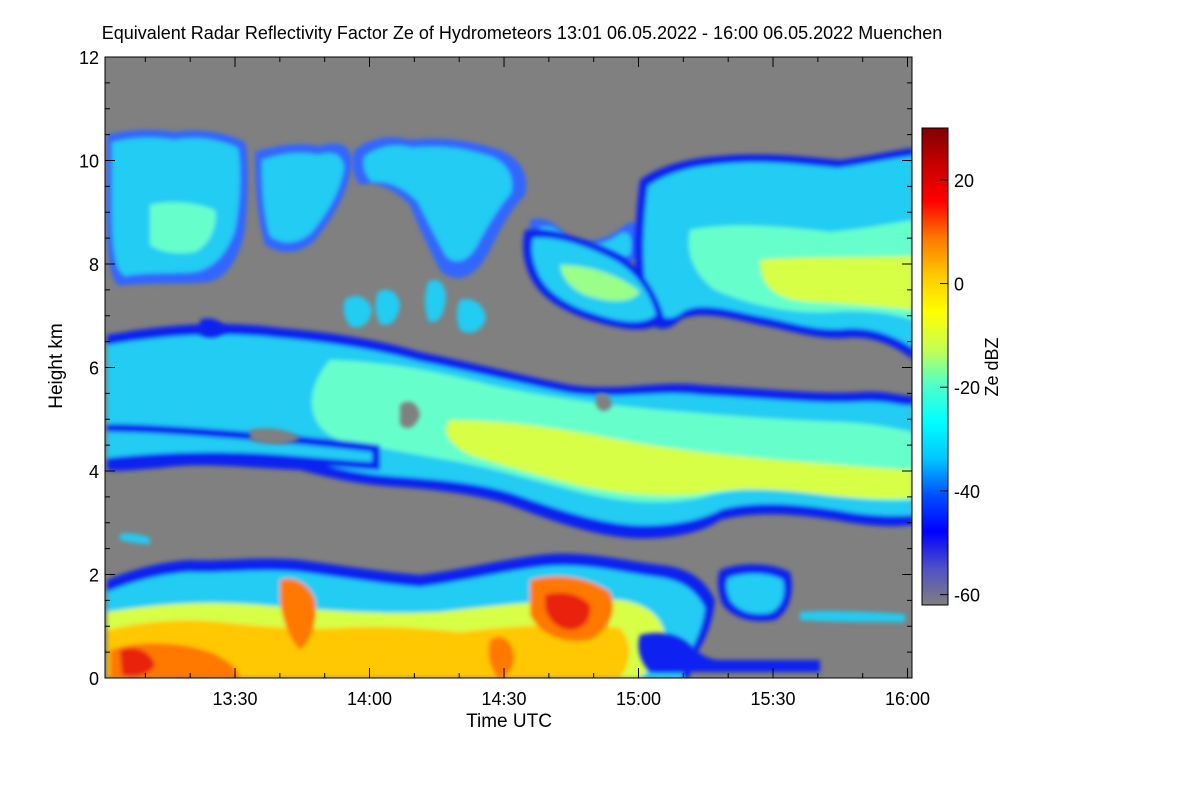  I want to click on upper-cirrus-left, so click(229, 207).